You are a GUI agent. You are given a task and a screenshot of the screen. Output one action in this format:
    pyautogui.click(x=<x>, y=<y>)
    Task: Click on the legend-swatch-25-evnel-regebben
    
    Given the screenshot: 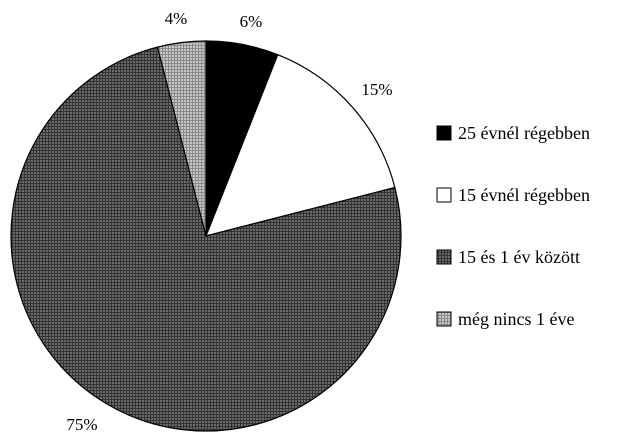 What is the action you would take?
    pyautogui.click(x=444, y=133)
    